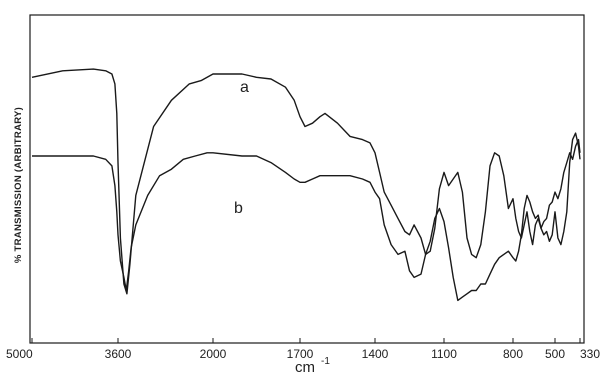  What do you see at coordinates (306, 340) in the screenshot?
I see `x-axis-ticks` at bounding box center [306, 340].